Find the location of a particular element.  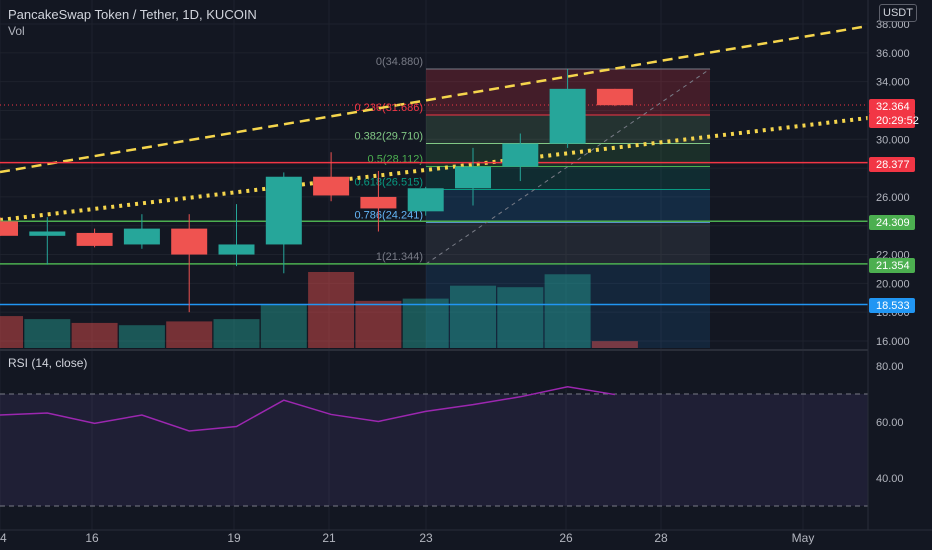

price-label-text: 18.533 is located at coordinates (893, 306).